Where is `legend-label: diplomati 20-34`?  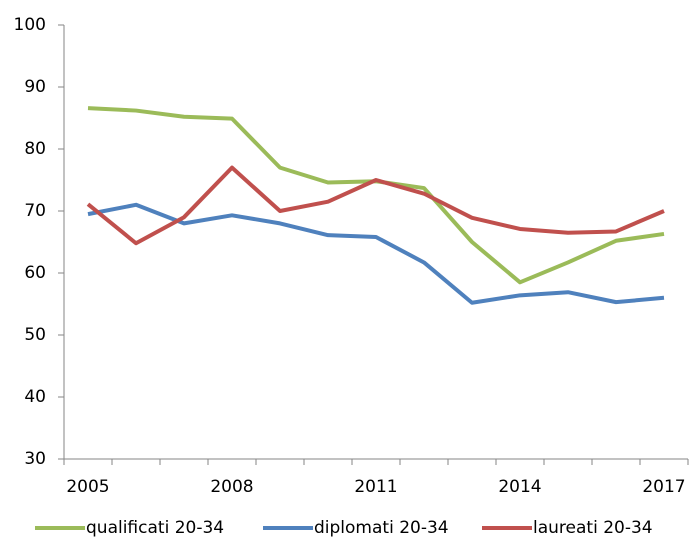
legend-label: diplomati 20-34 is located at coordinates (381, 528).